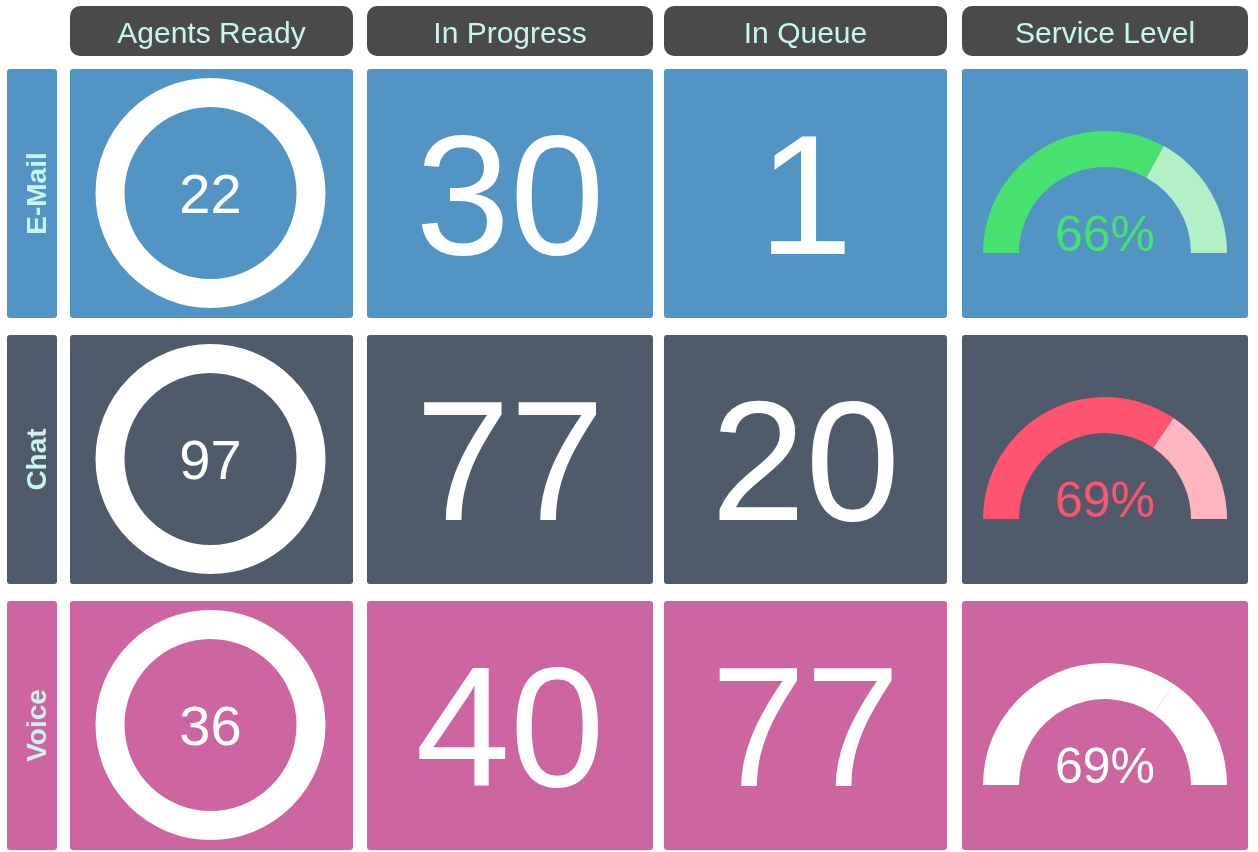  Describe the element at coordinates (510, 727) in the screenshot. I see `data-label: 40` at that location.